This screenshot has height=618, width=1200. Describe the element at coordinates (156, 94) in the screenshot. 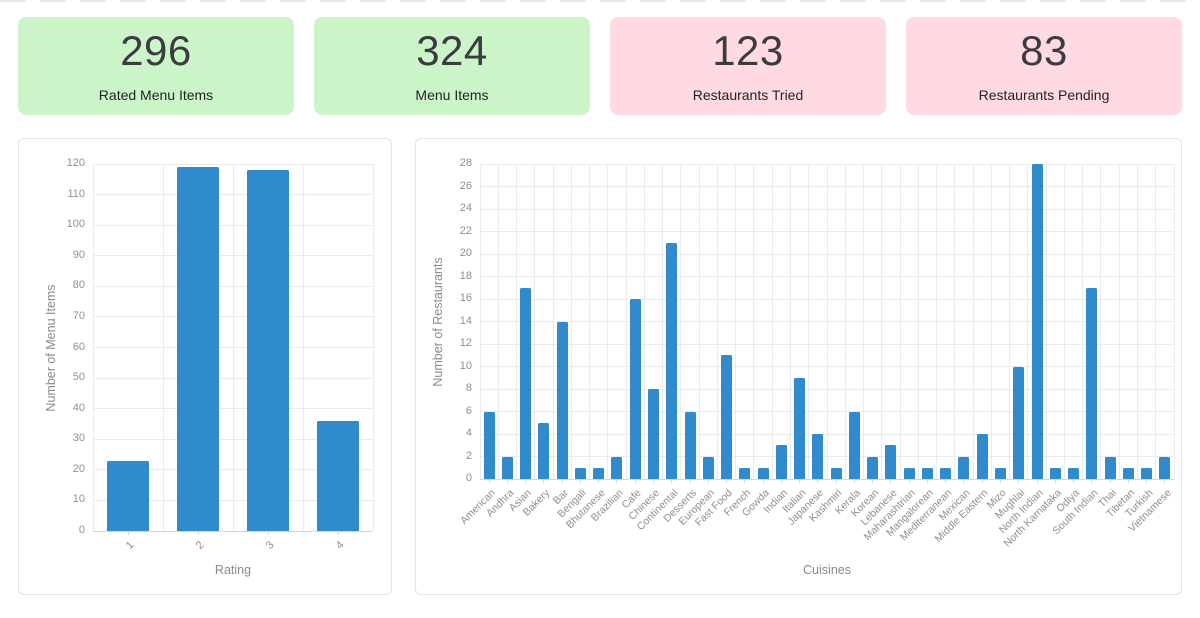

I see `stat-label: Rated Menu Items` at that location.